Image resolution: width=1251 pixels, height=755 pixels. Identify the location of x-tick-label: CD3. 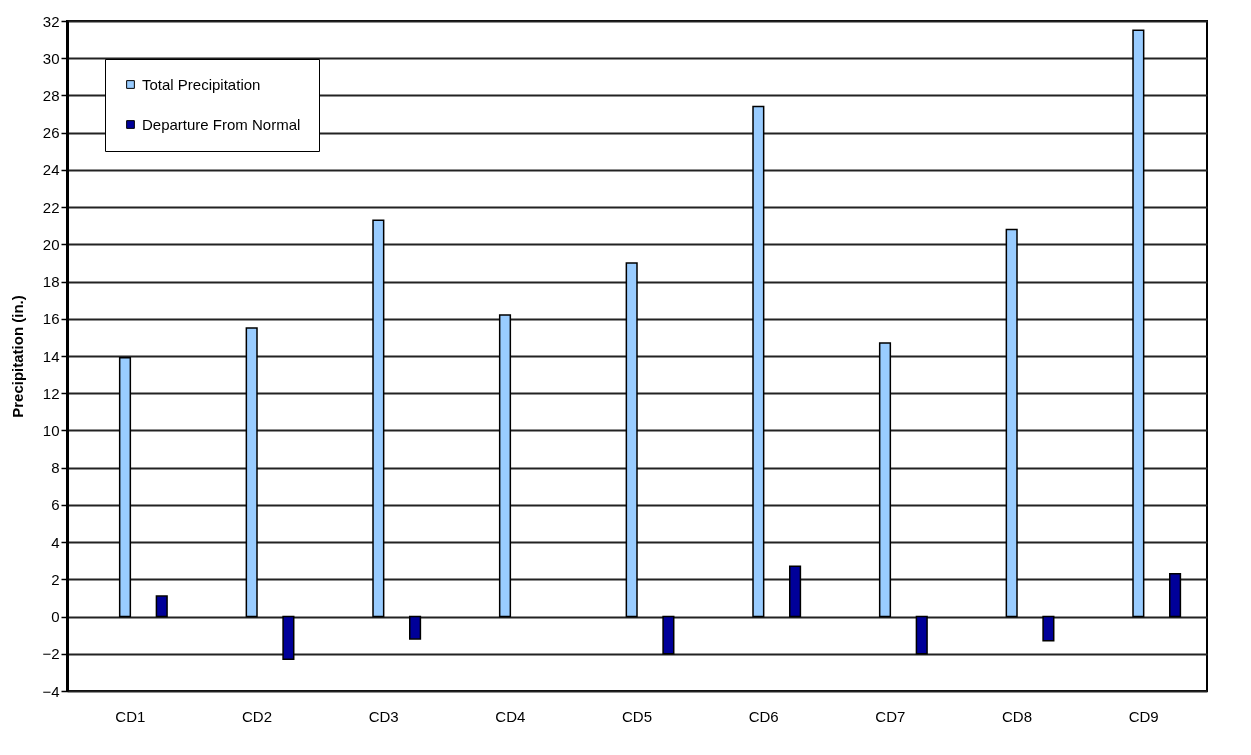
(383, 716).